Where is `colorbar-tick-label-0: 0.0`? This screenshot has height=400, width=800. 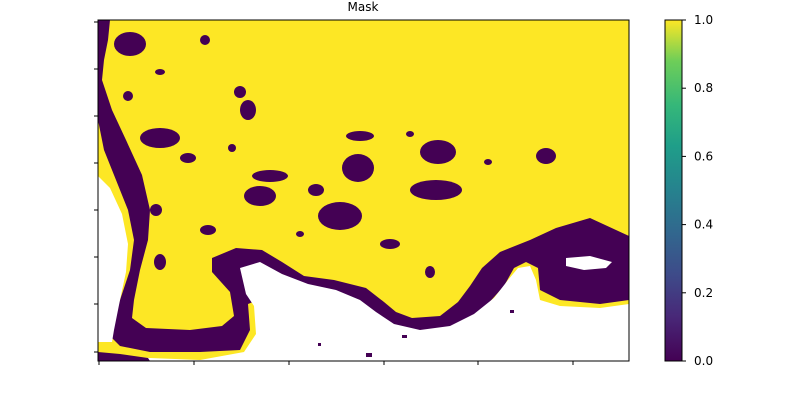
colorbar-tick-label-0: 0.0 is located at coordinates (703, 361).